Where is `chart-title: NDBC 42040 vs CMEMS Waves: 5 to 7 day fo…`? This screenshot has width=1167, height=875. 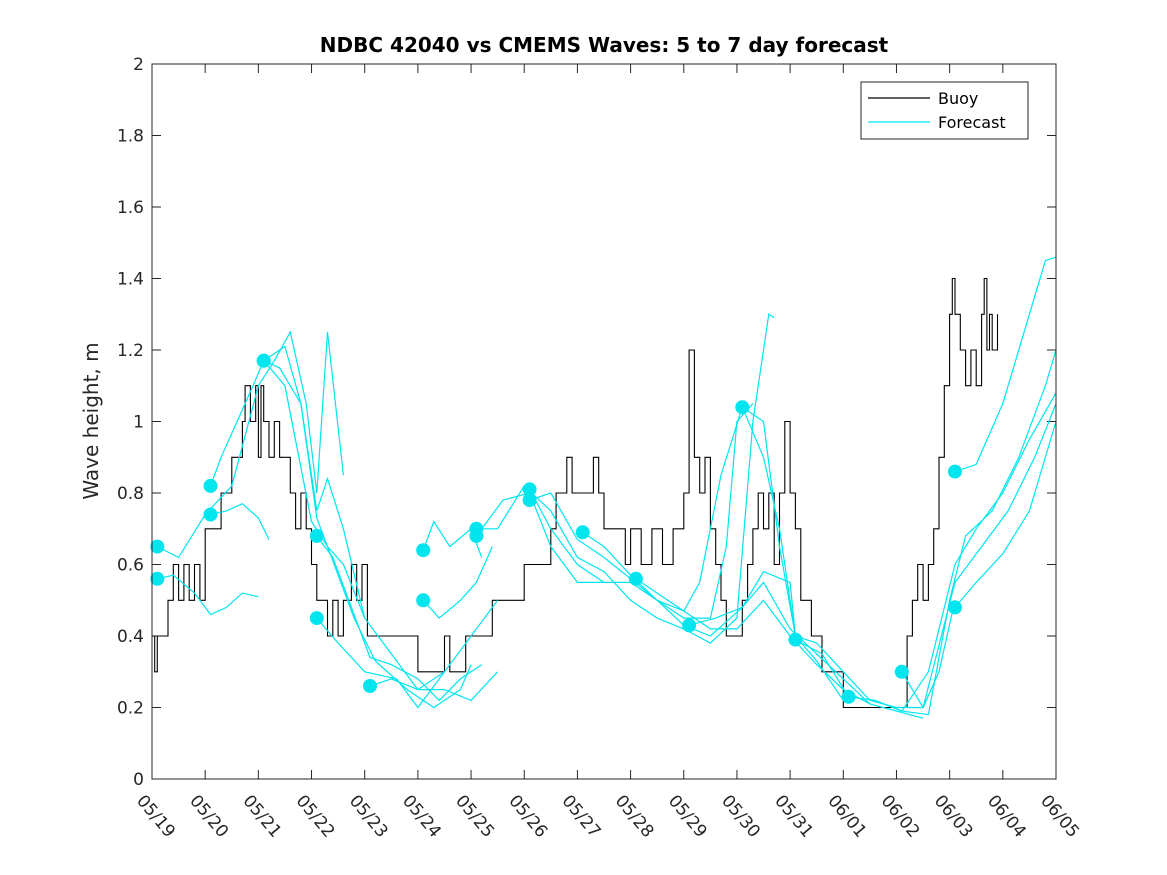
chart-title: NDBC 42040 vs CMEMS Waves: 5 to 7 day fo… is located at coordinates (604, 45).